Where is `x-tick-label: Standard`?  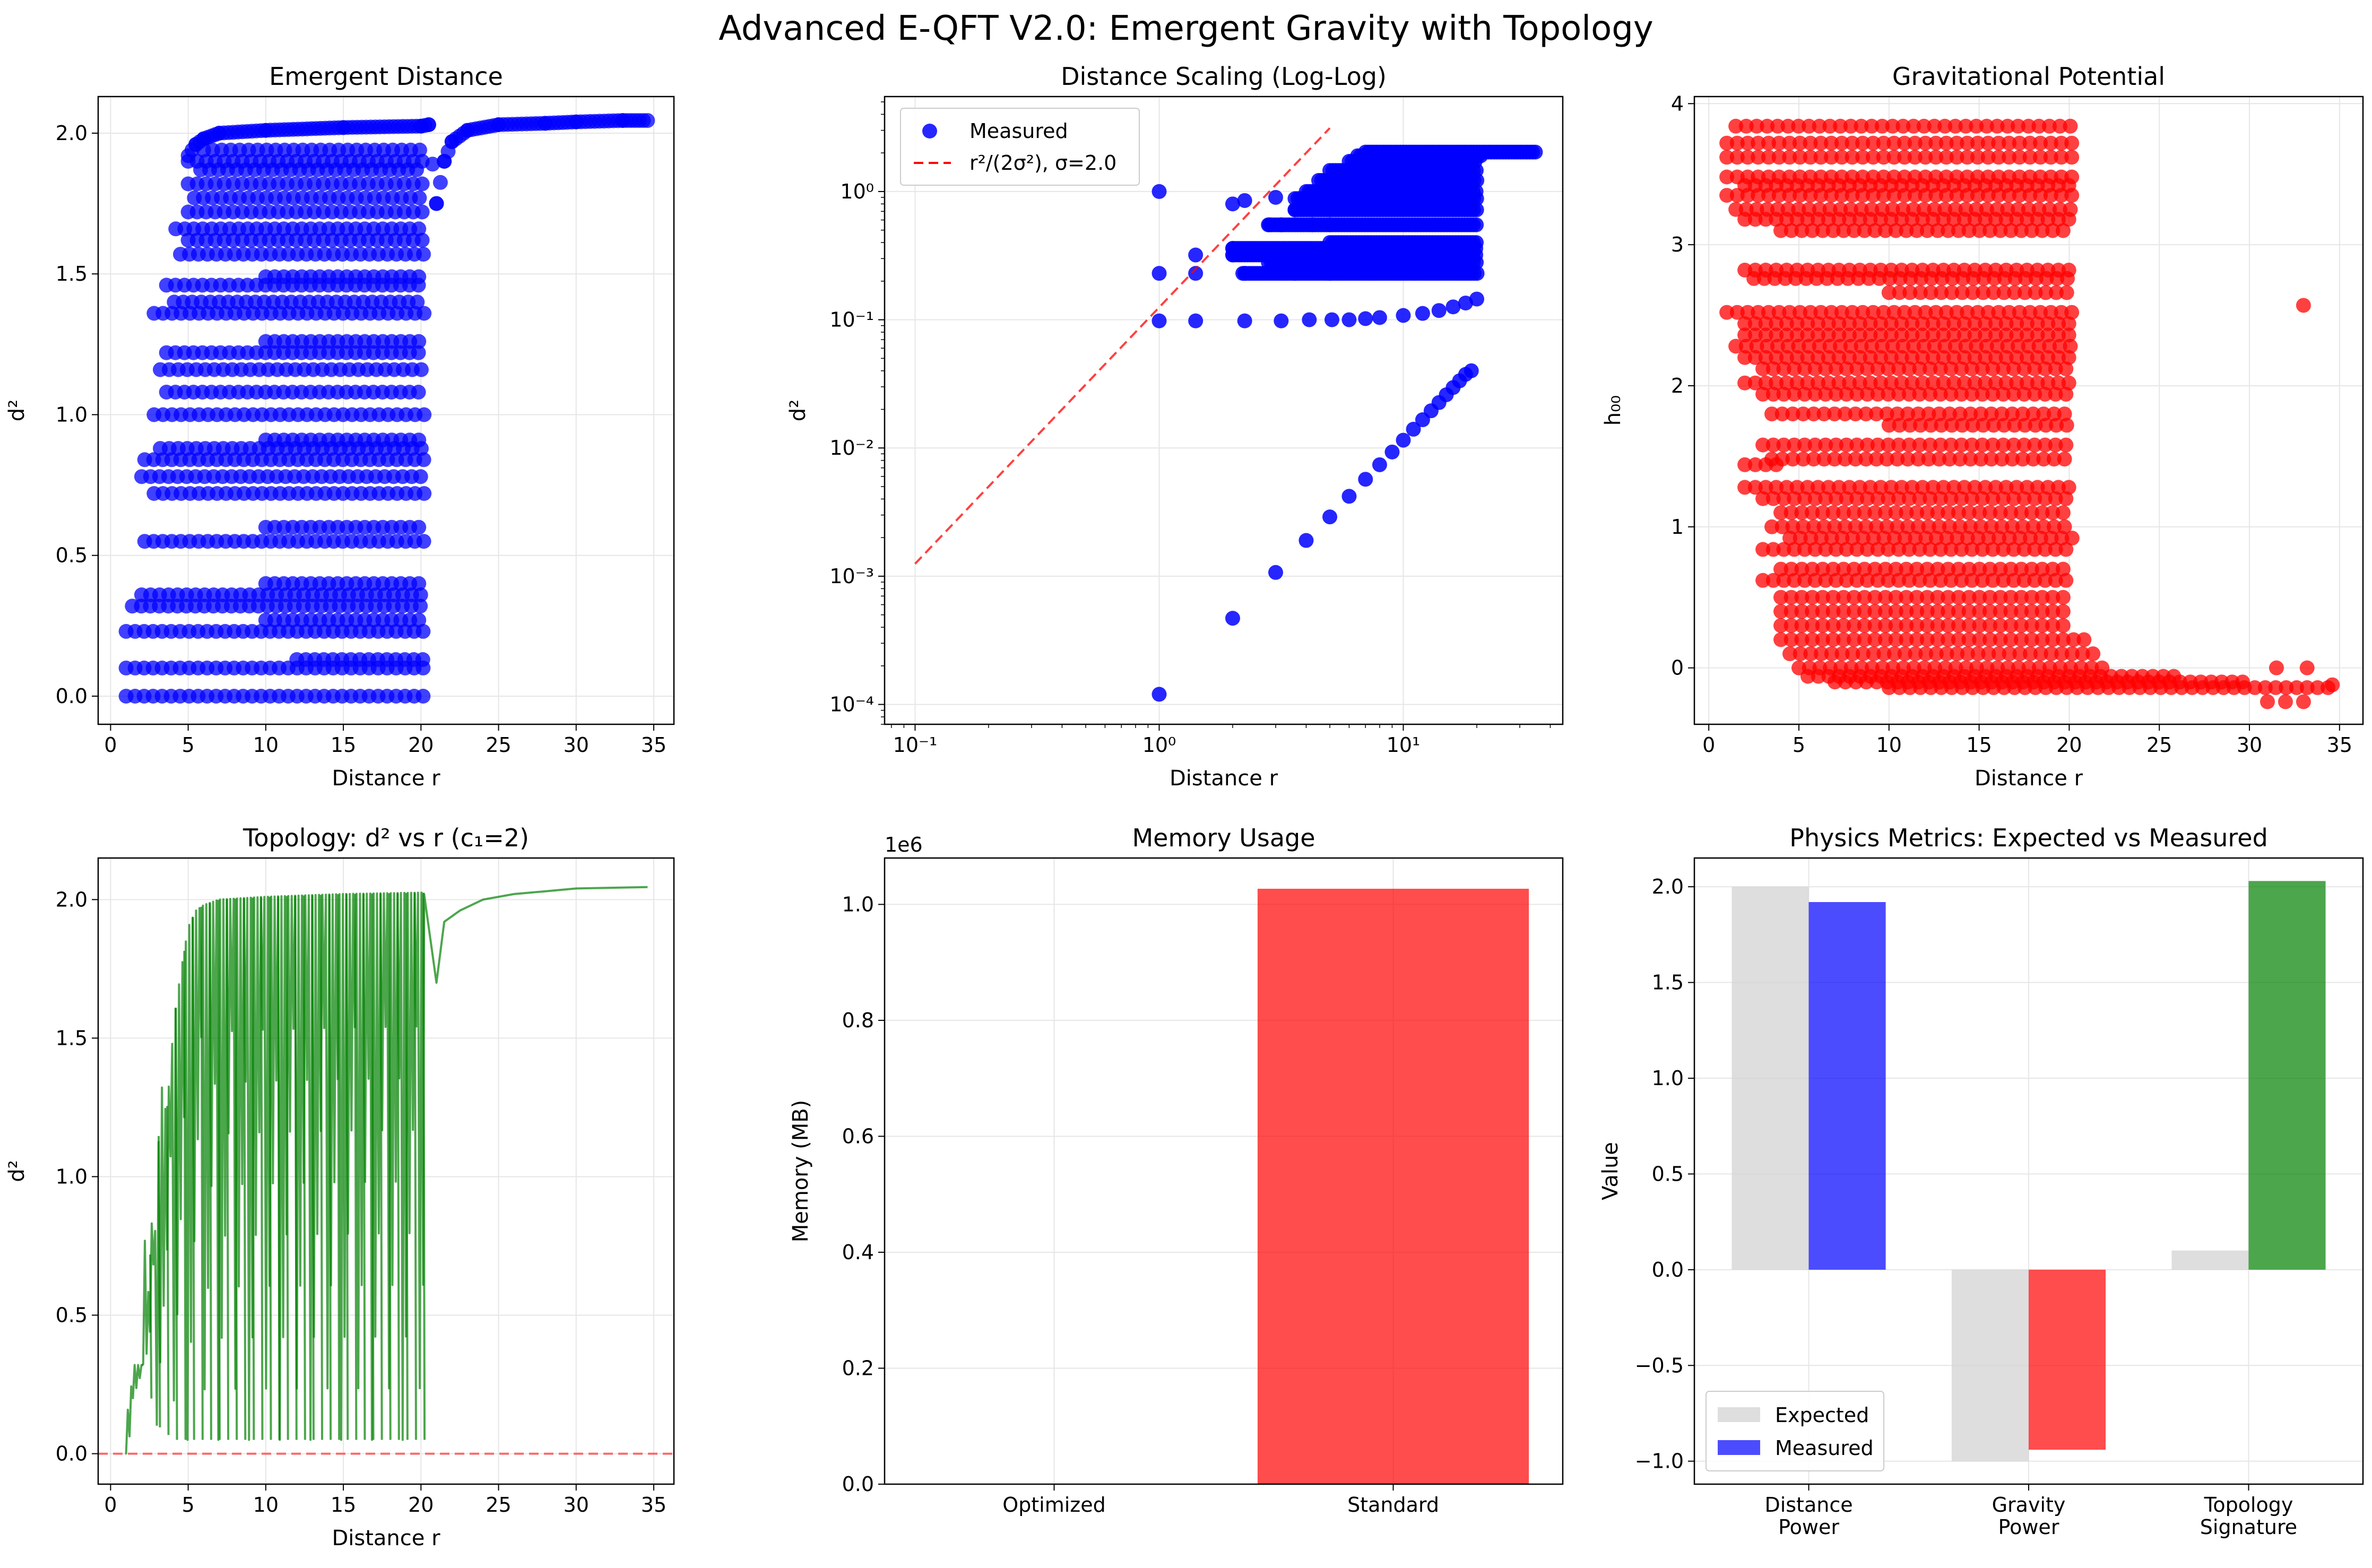 x-tick-label: Standard is located at coordinates (1393, 1505).